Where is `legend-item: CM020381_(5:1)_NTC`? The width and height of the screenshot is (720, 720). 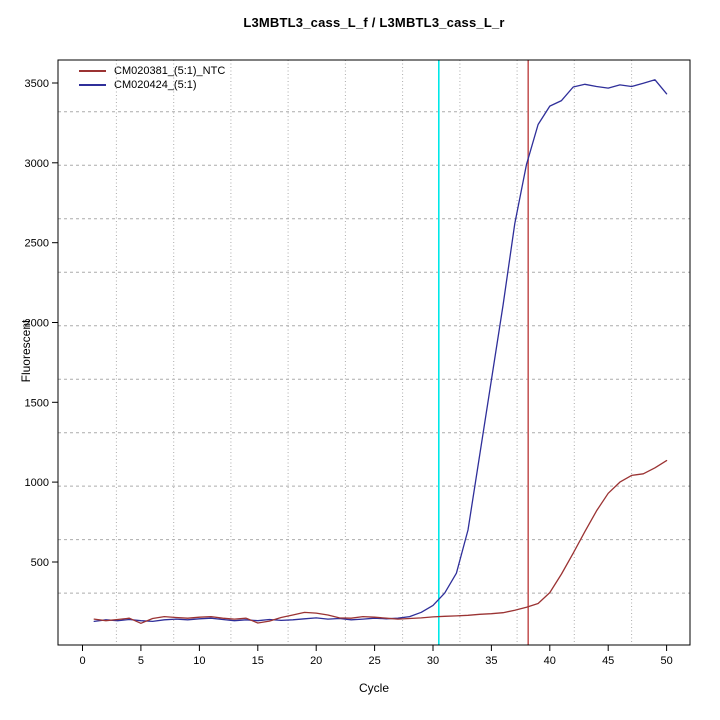 legend-item: CM020381_(5:1)_NTC is located at coordinates (152, 71).